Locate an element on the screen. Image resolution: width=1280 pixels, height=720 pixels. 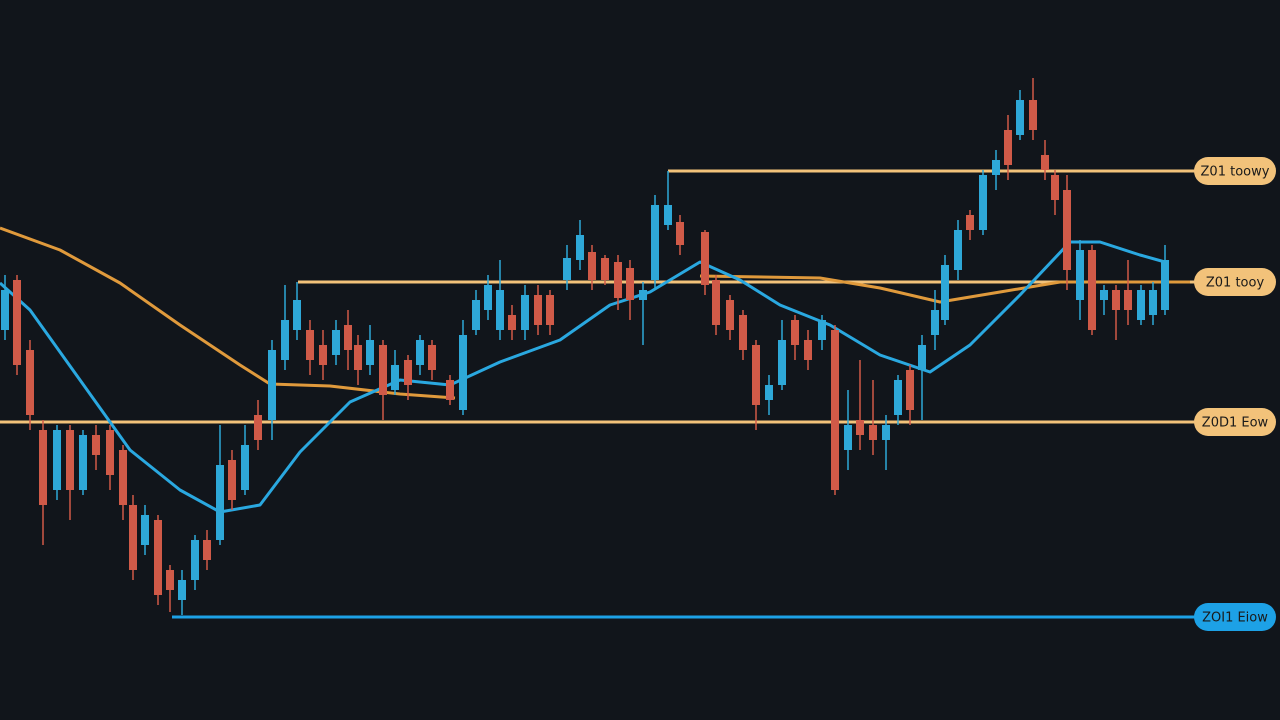
level-label: Z0D1 Eow is located at coordinates (1235, 423).